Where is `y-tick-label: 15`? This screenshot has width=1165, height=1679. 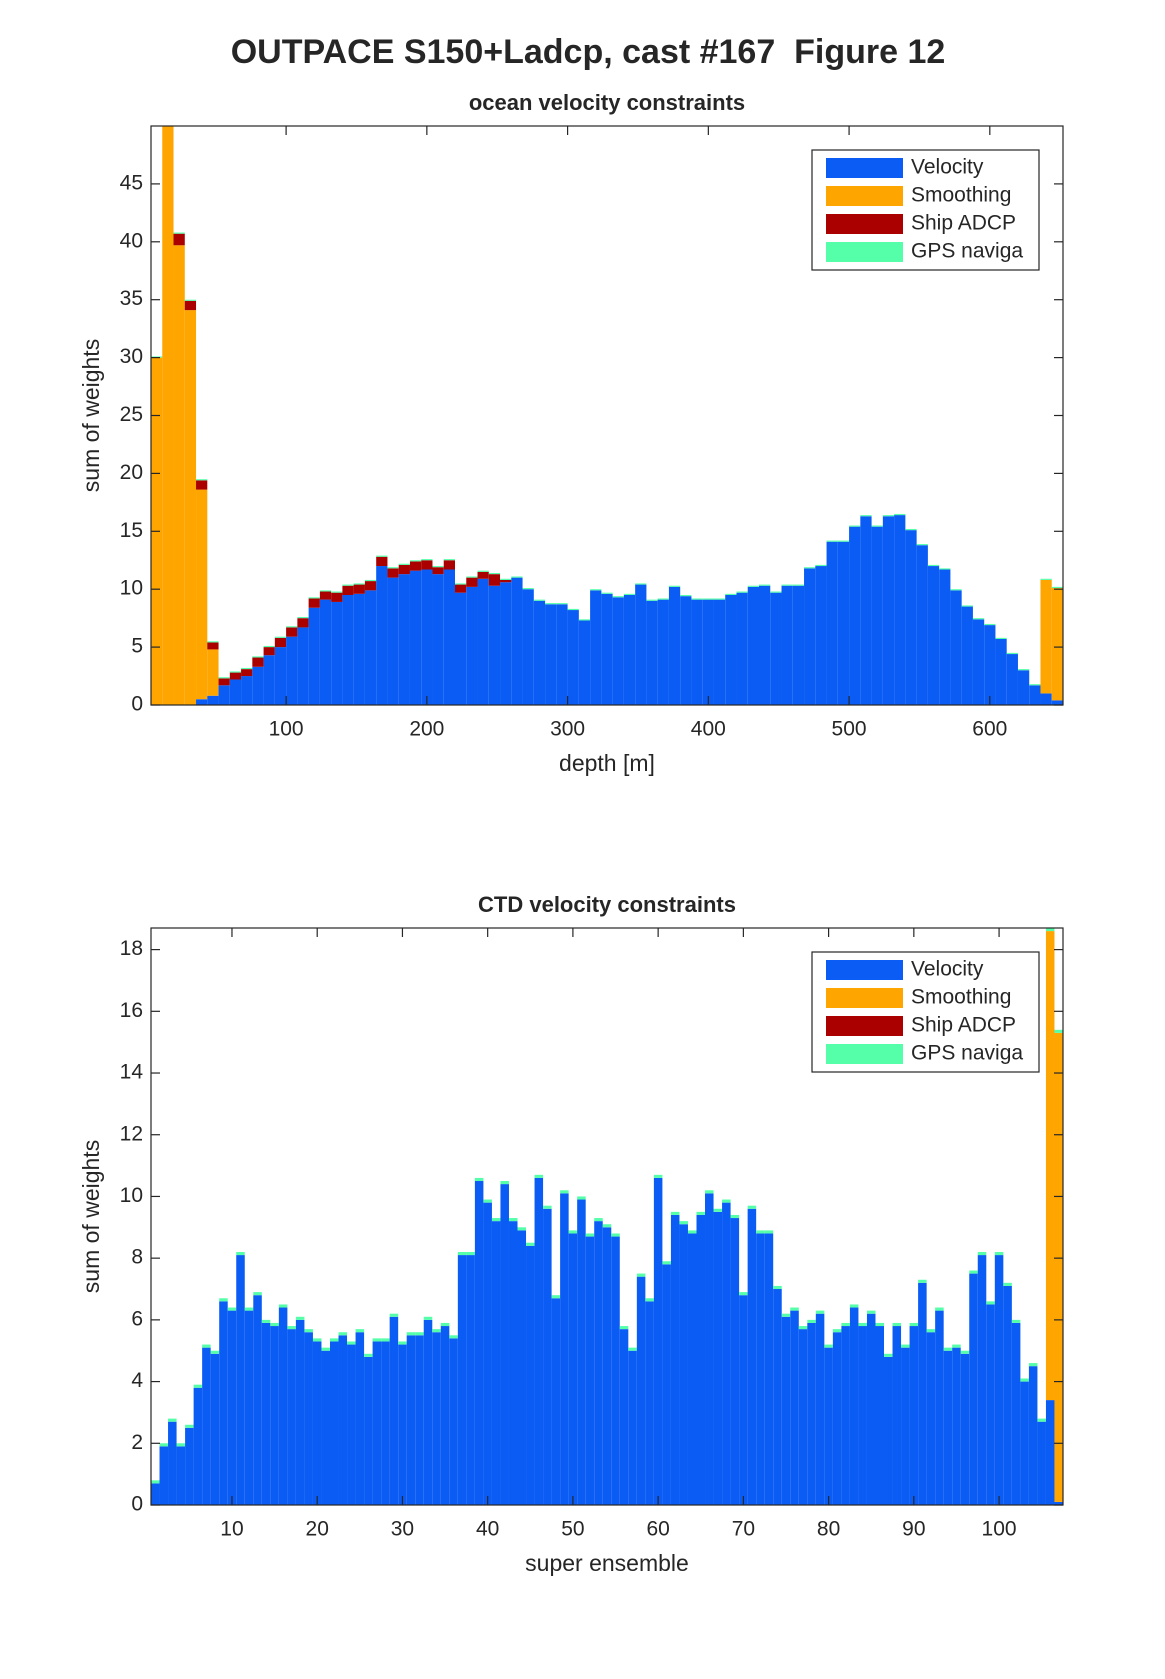 y-tick-label: 15 is located at coordinates (131, 530).